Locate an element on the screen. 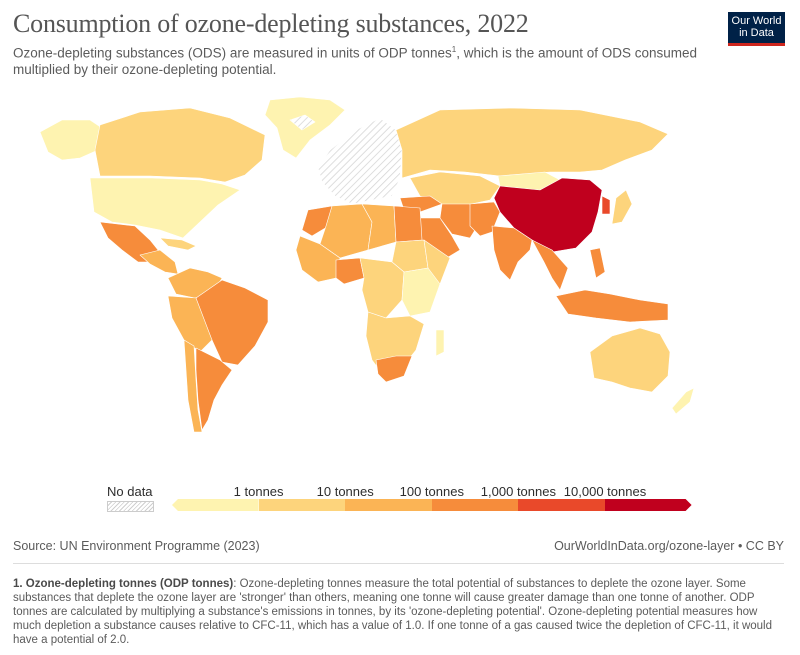  owid-logo: Our World in Data is located at coordinates (756, 29).